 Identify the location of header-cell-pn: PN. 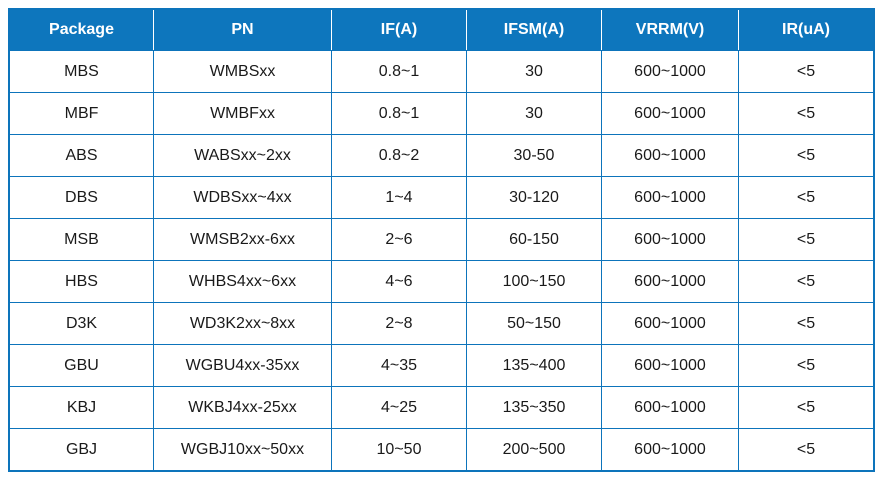
(243, 30).